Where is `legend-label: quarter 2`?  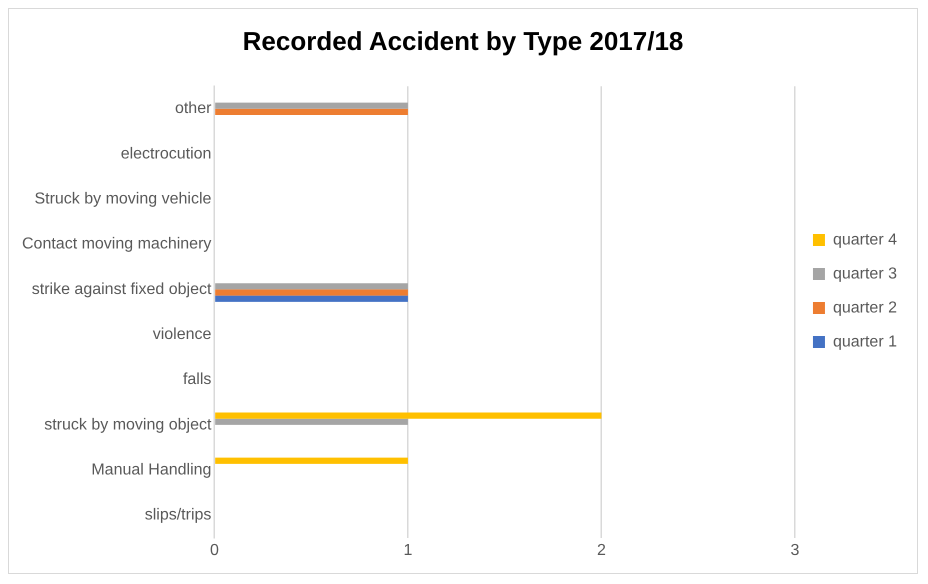 legend-label: quarter 2 is located at coordinates (865, 307).